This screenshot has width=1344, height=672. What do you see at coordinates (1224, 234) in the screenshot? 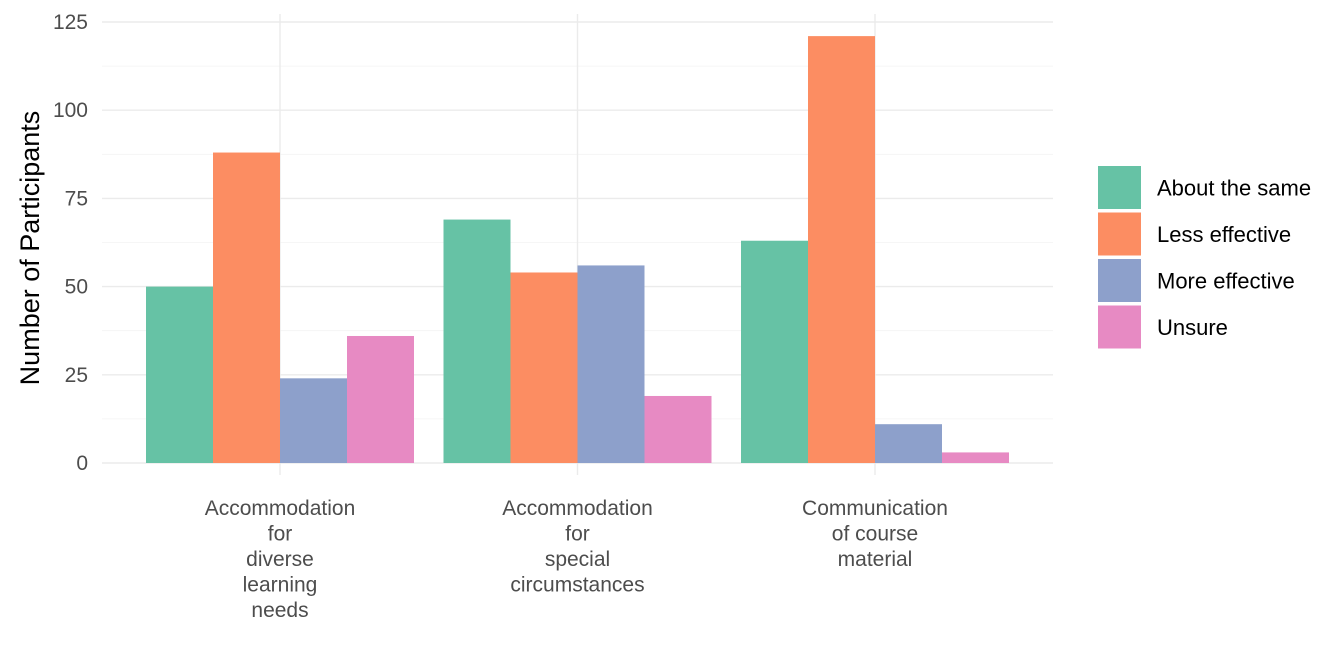
I see `legend-label: Less effective` at bounding box center [1224, 234].